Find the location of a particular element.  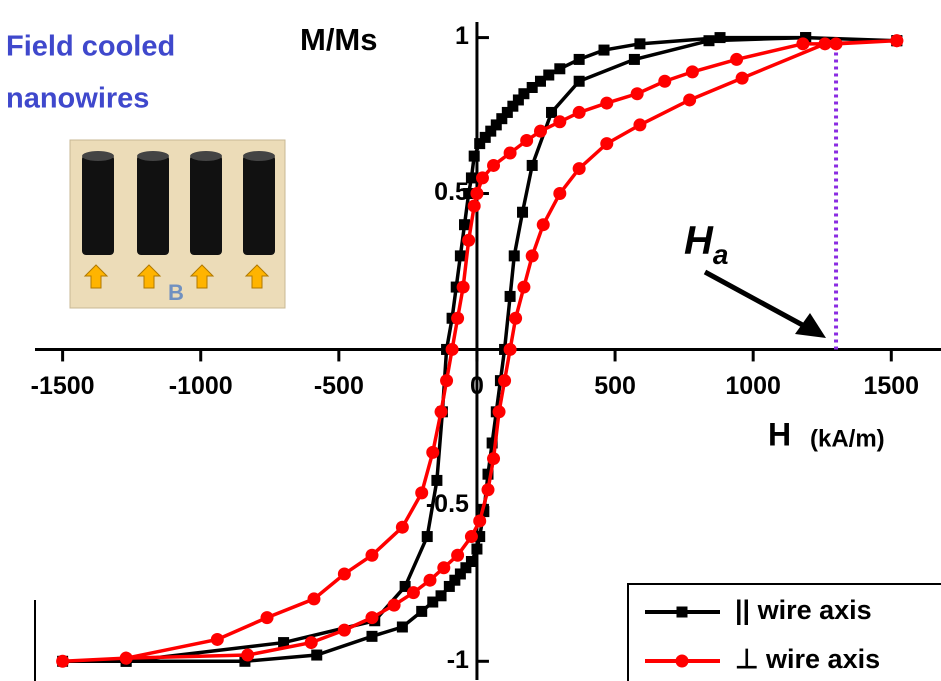

x-axis-label: H is located at coordinates (779, 434).